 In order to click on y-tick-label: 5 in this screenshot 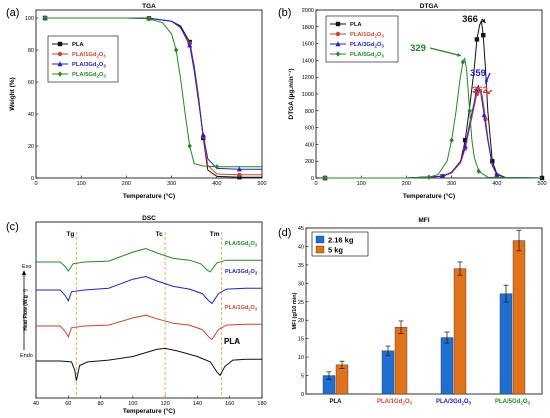, I will do `click(302, 377)`.